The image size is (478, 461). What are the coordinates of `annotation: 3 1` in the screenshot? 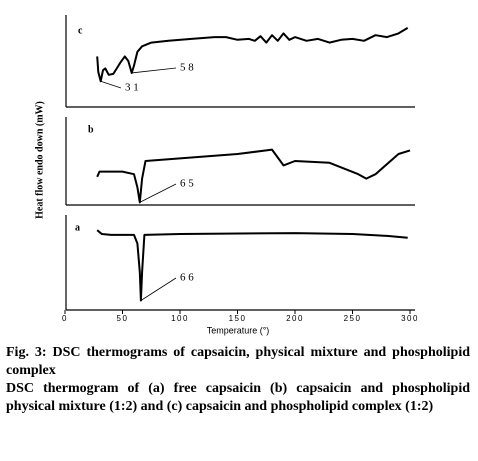 It's located at (132, 88).